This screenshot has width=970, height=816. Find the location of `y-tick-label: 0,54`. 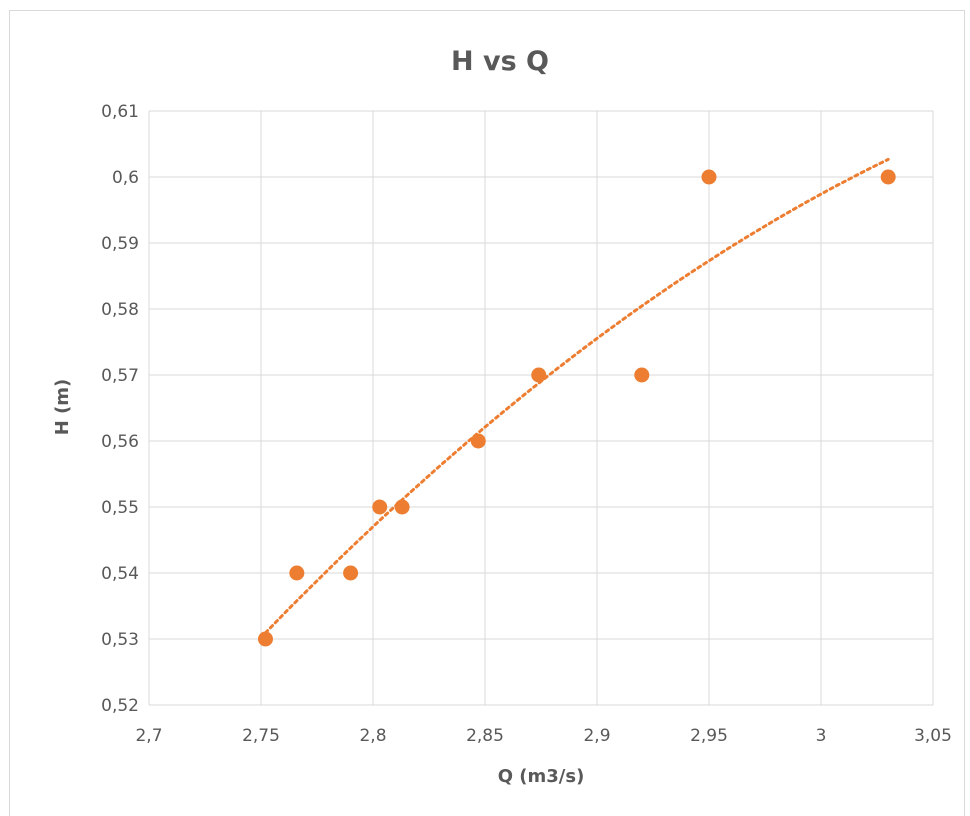

y-tick-label: 0,54 is located at coordinates (120, 574).